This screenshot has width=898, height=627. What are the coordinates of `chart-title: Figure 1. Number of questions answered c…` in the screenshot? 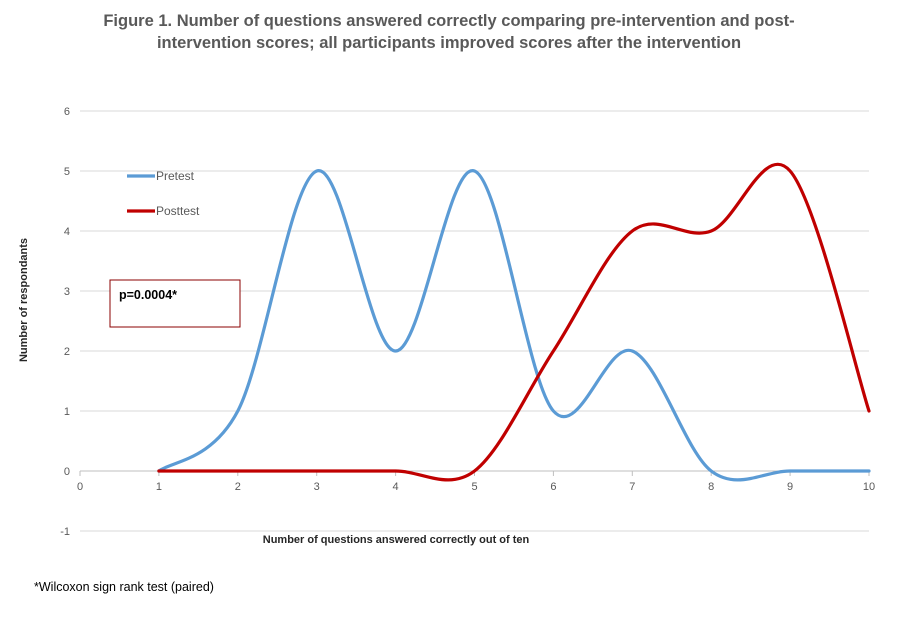 It's located at (449, 32).